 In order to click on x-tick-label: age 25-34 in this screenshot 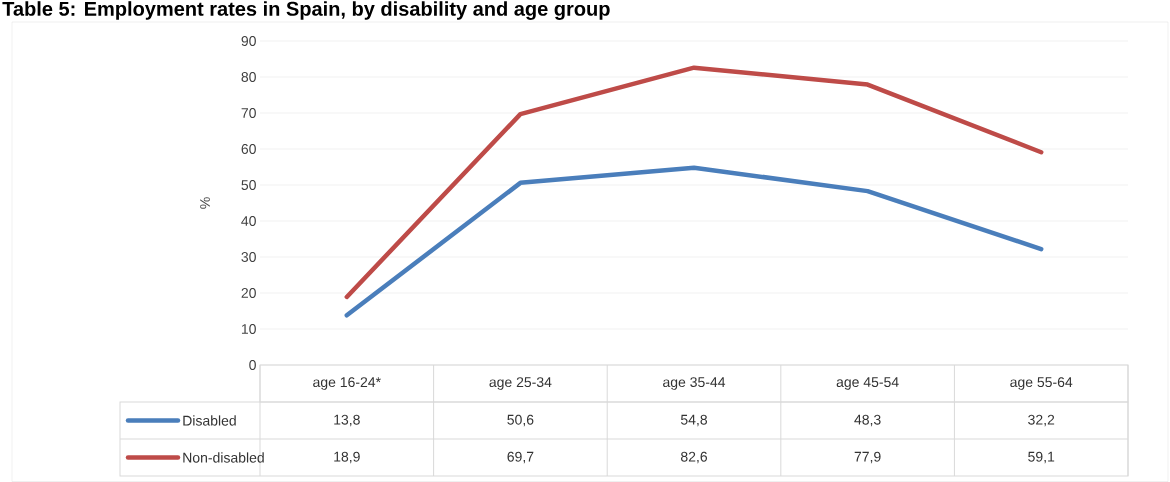, I will do `click(520, 383)`.